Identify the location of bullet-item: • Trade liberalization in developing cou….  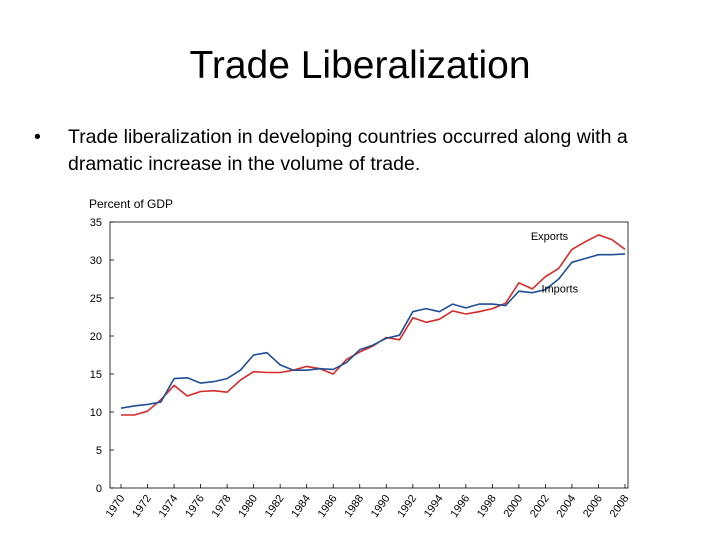
(354, 151).